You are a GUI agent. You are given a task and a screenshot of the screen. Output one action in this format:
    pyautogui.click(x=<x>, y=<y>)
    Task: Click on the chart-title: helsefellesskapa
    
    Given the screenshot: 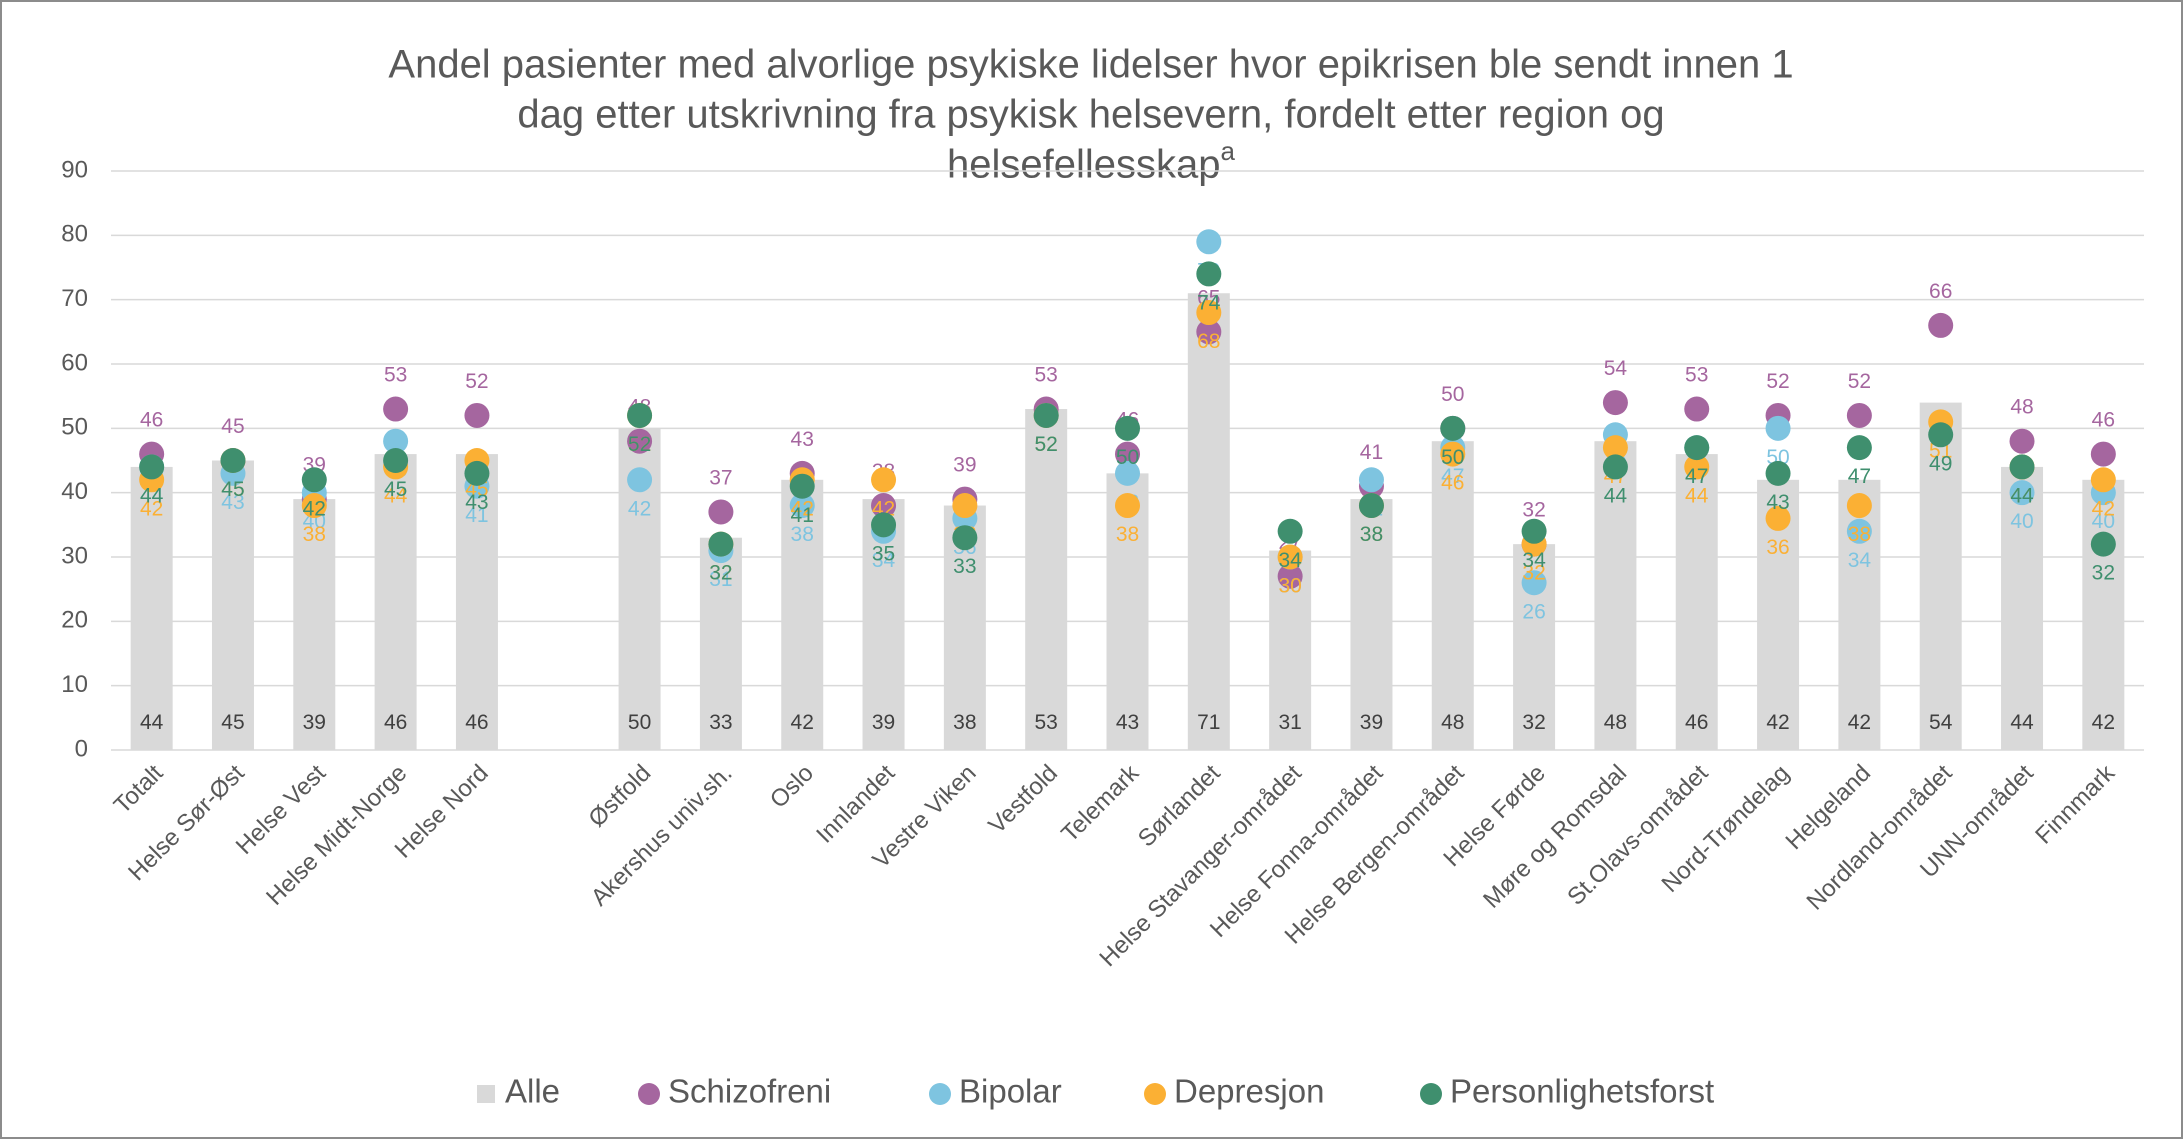 What is the action you would take?
    pyautogui.click(x=1091, y=161)
    